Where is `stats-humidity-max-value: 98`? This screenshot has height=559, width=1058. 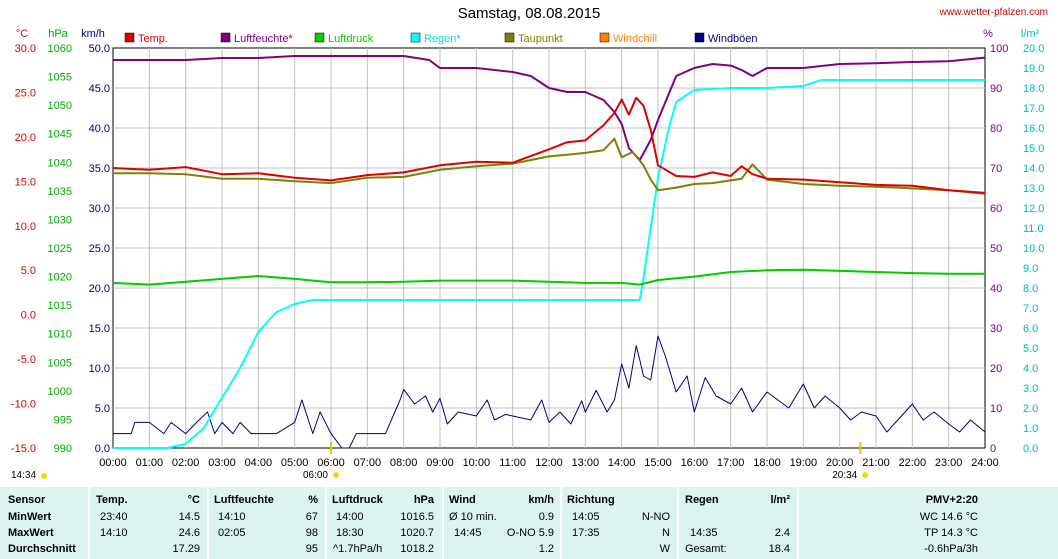 stats-humidity-max-value: 98 is located at coordinates (311, 533).